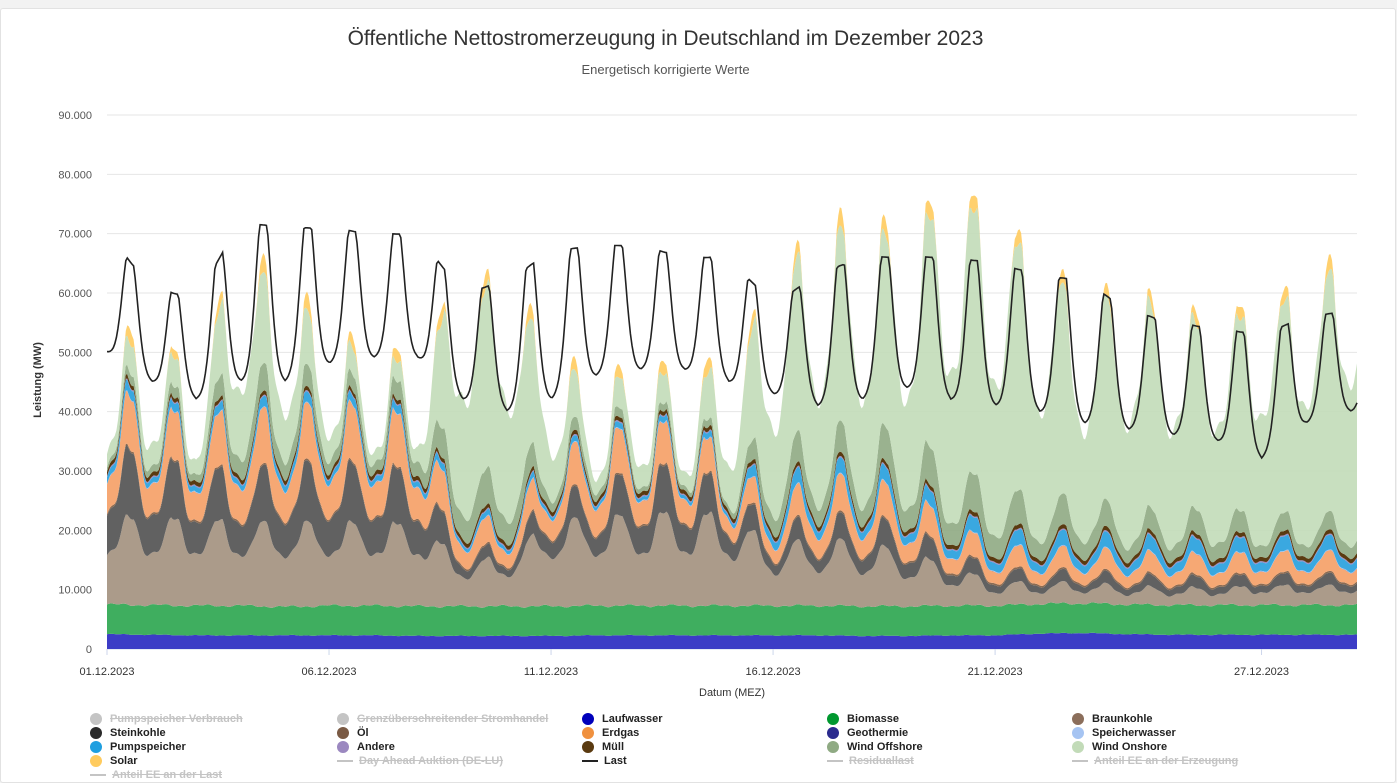 The image size is (1397, 783). I want to click on area-biomasse, so click(732, 619).